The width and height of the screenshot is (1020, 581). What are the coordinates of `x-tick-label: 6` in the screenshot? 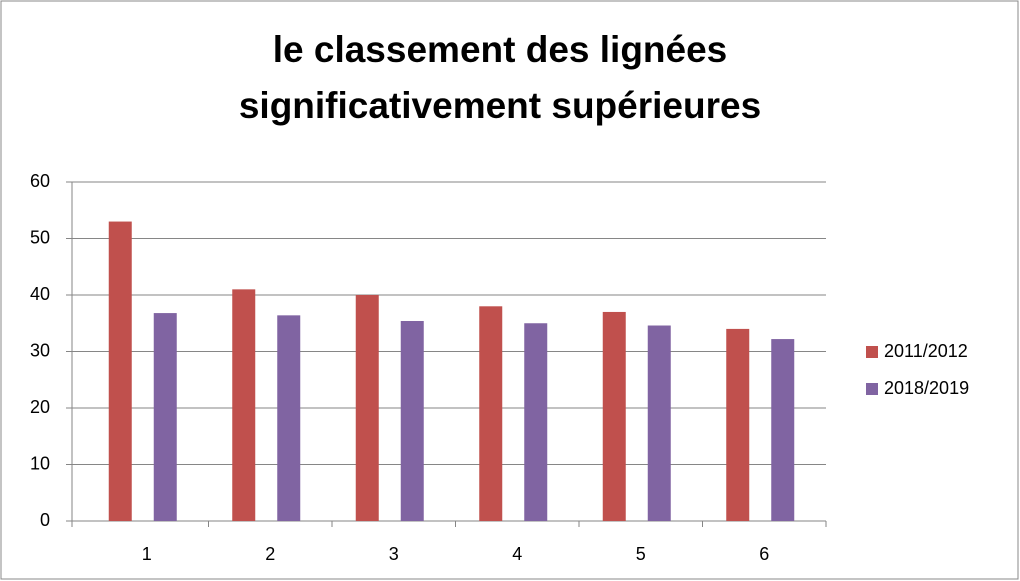 It's located at (764, 554).